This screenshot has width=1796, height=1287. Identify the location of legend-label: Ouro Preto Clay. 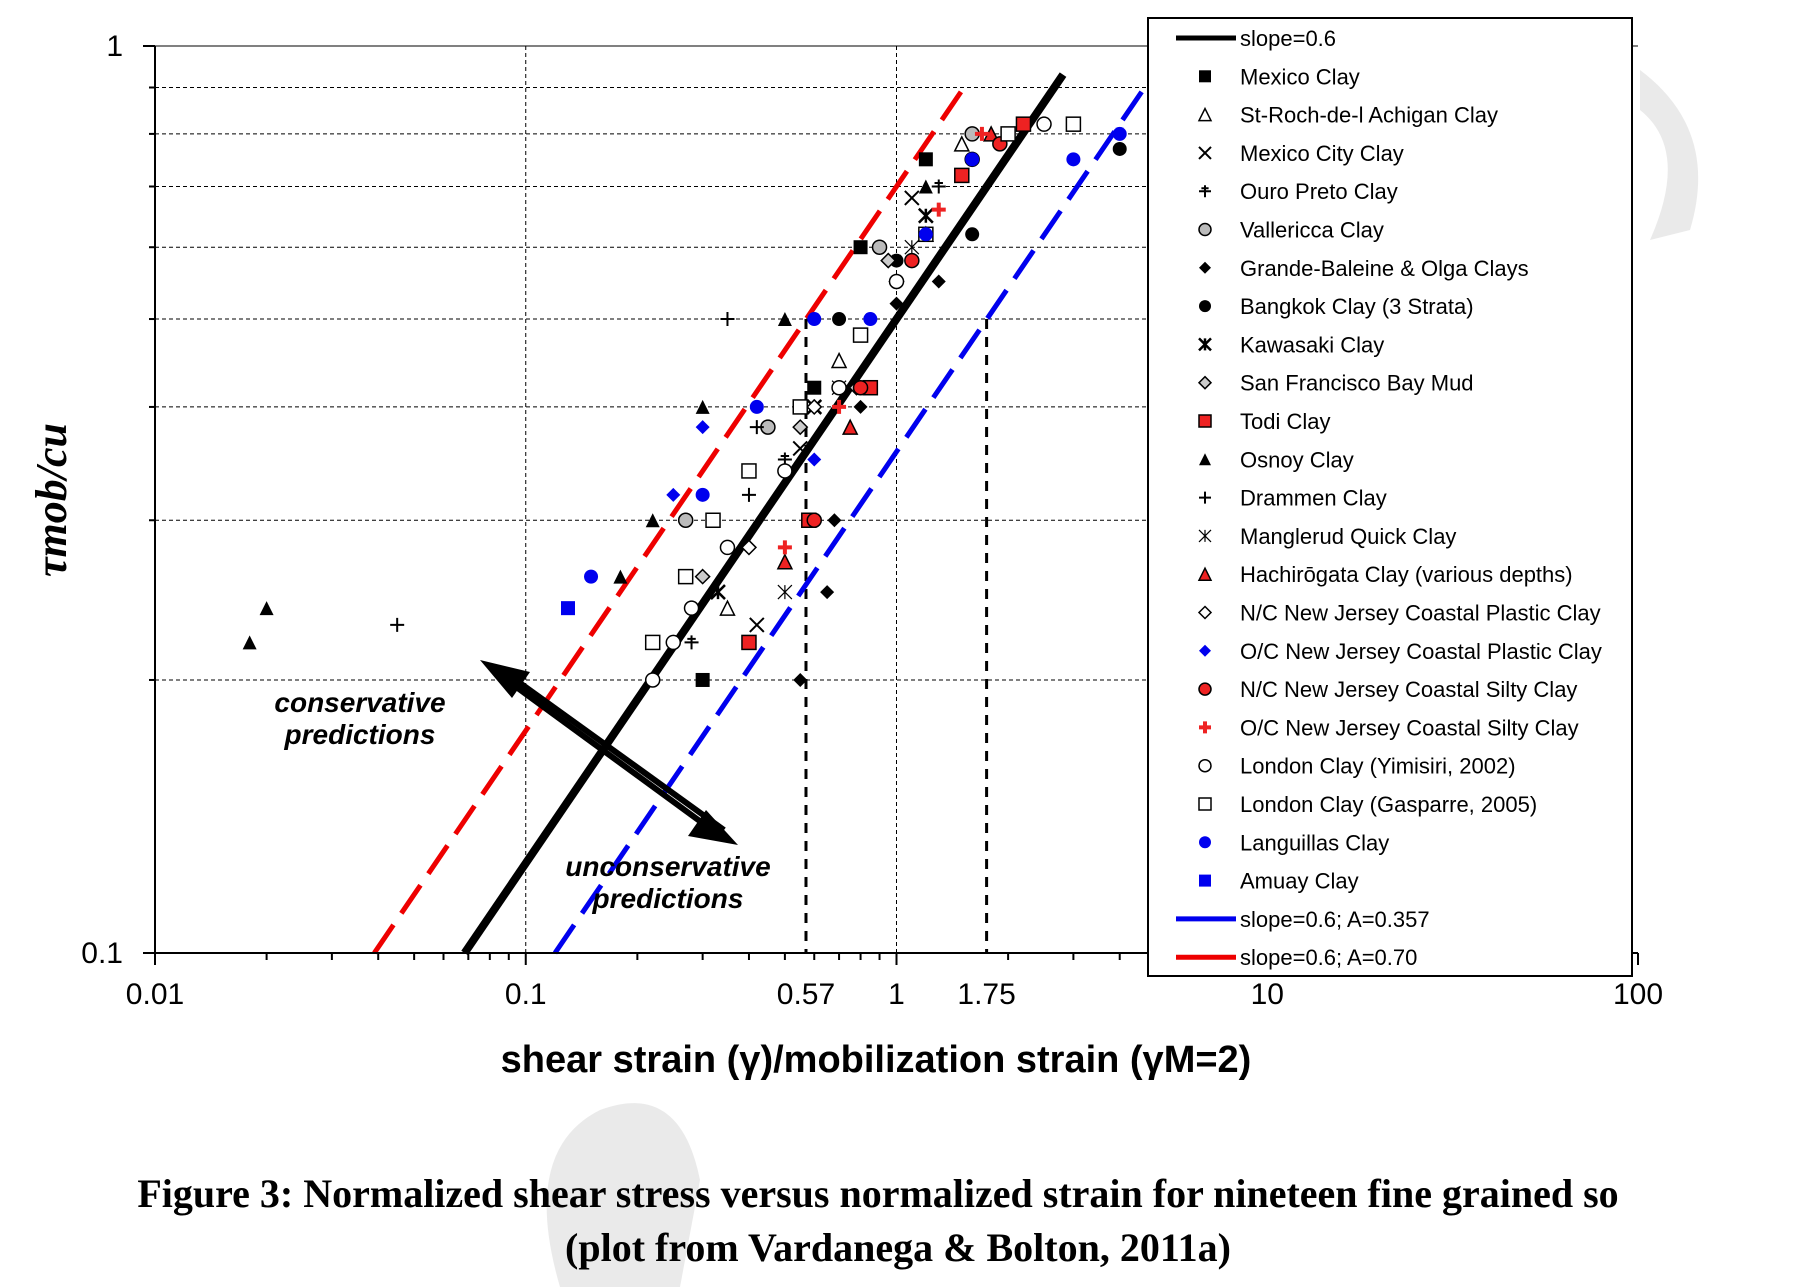
(1319, 191).